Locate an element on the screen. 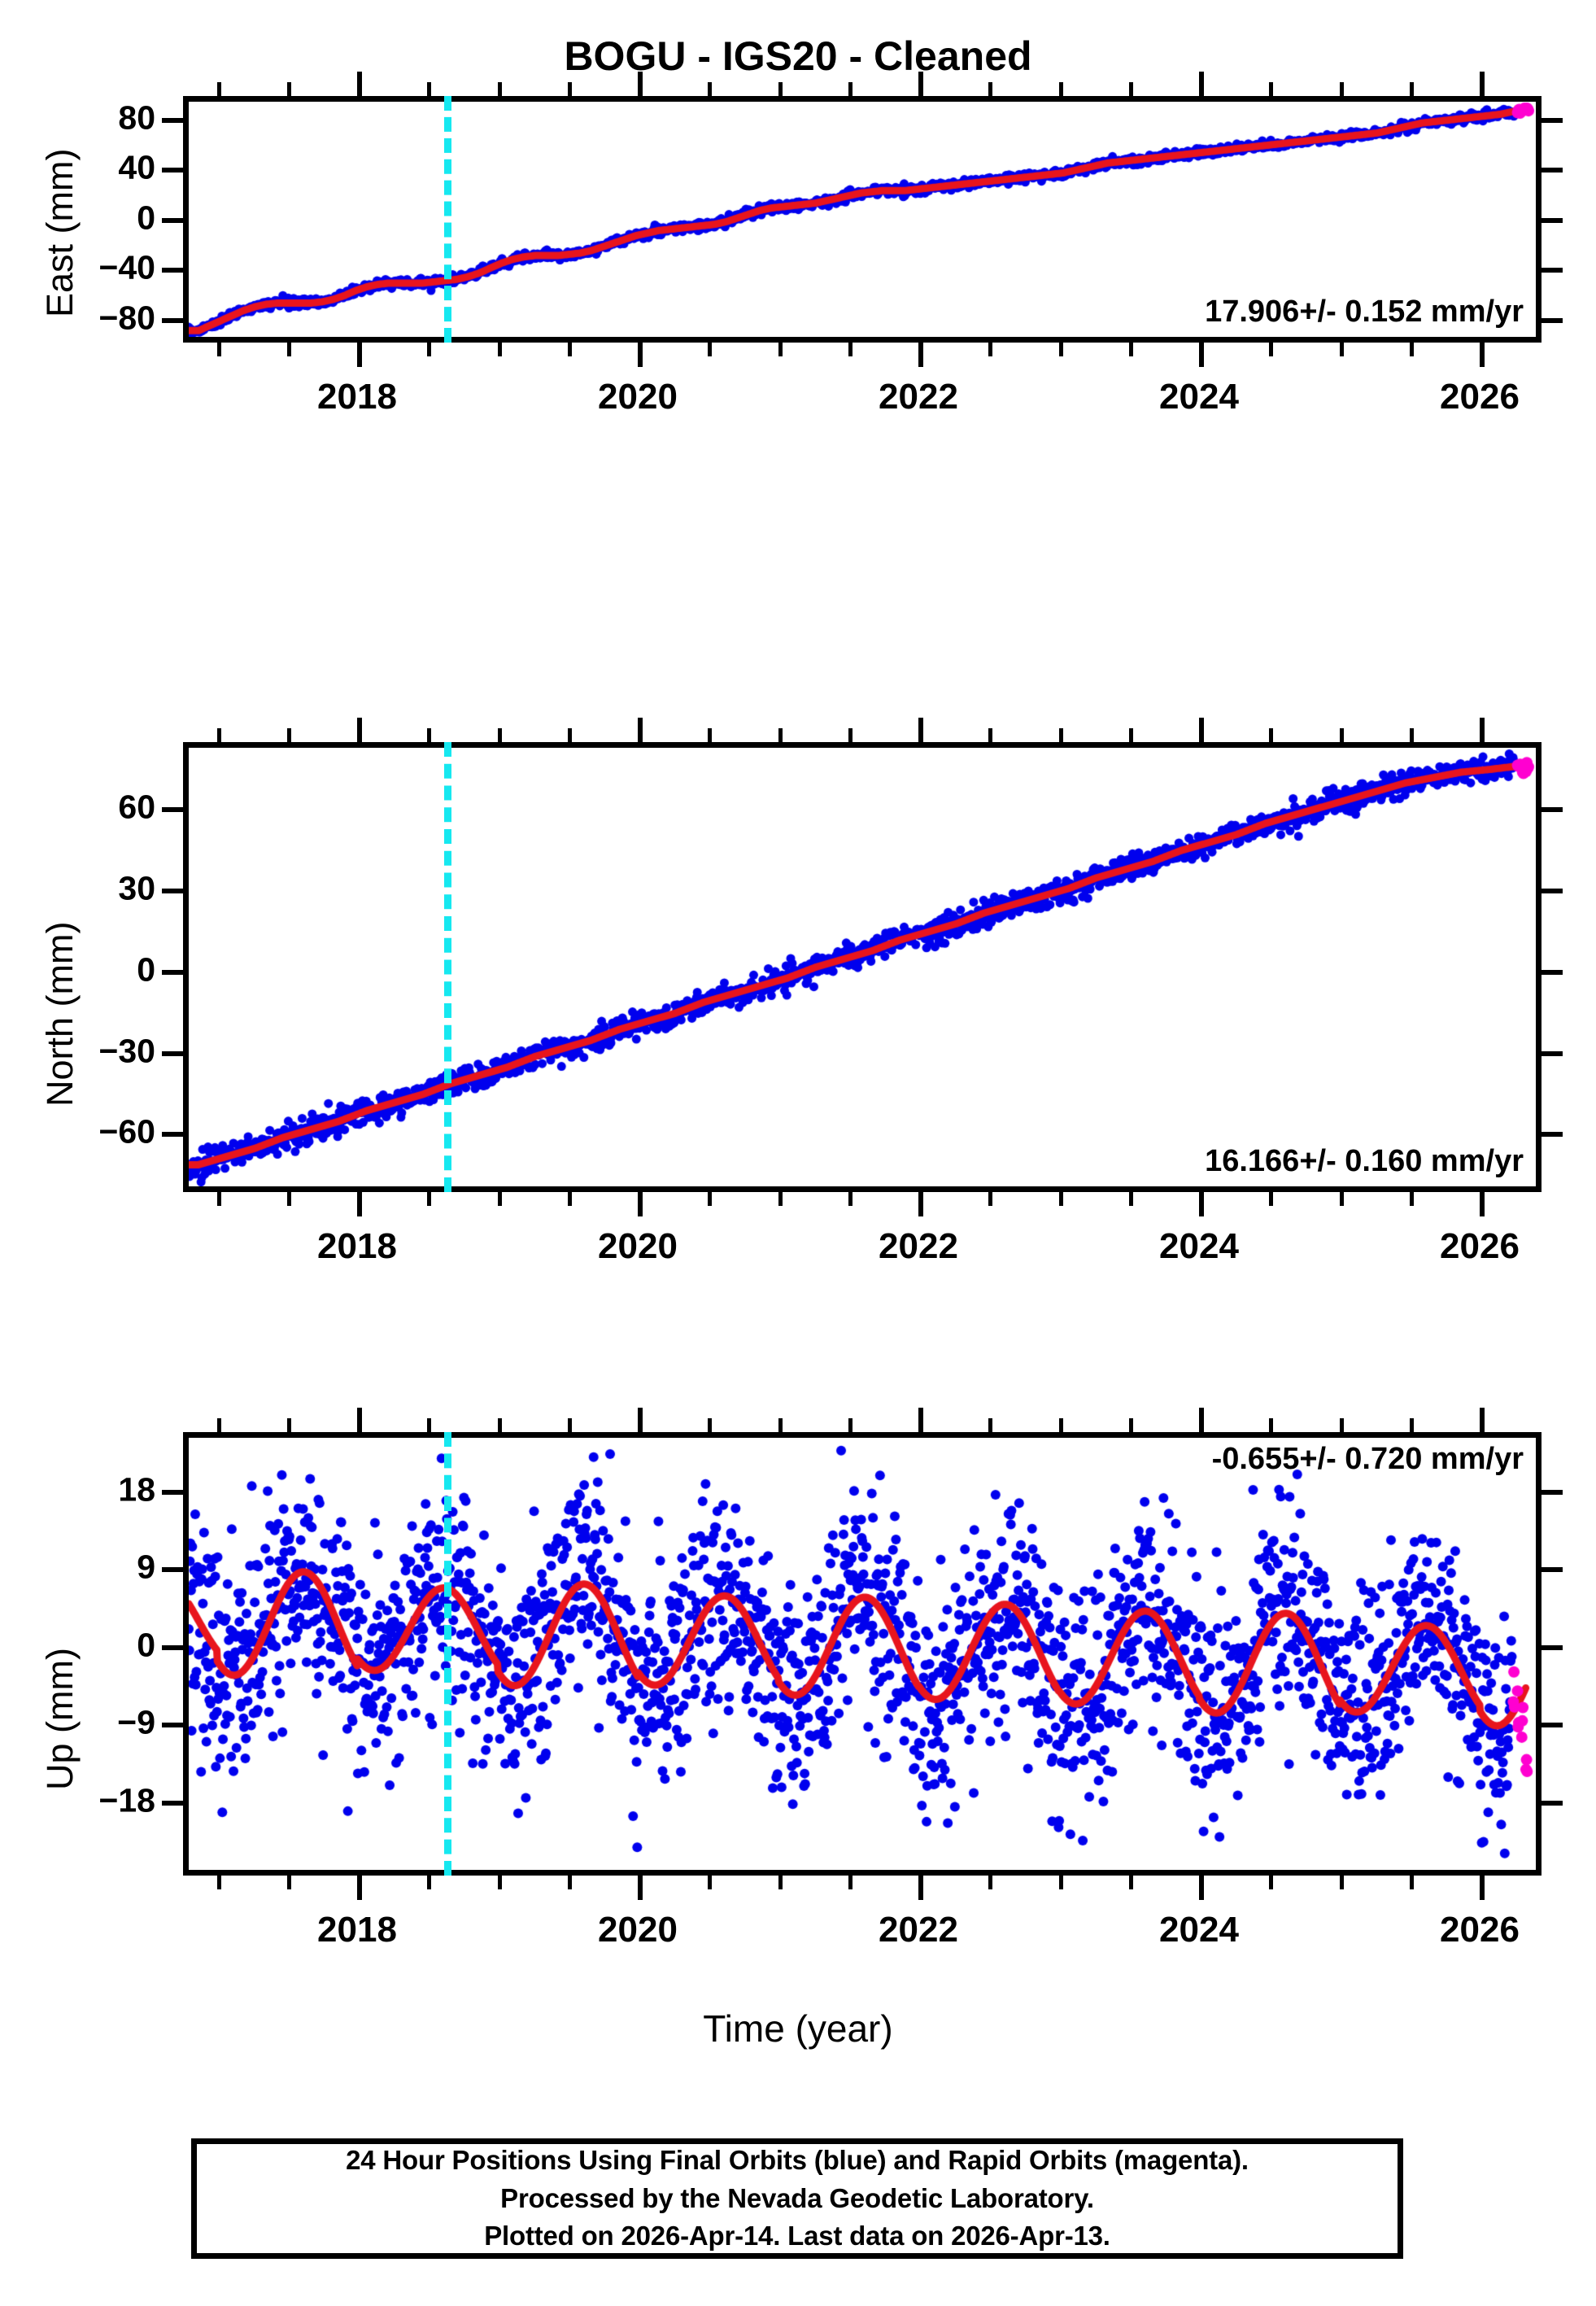 The height and width of the screenshot is (2306, 1596). ytick-label: −30 is located at coordinates (126, 1051).